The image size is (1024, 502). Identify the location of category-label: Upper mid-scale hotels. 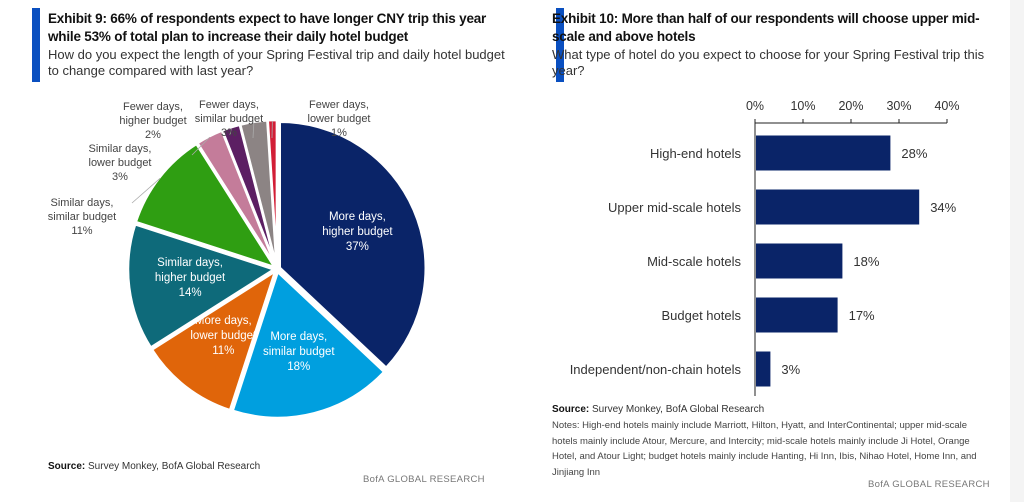
(674, 207).